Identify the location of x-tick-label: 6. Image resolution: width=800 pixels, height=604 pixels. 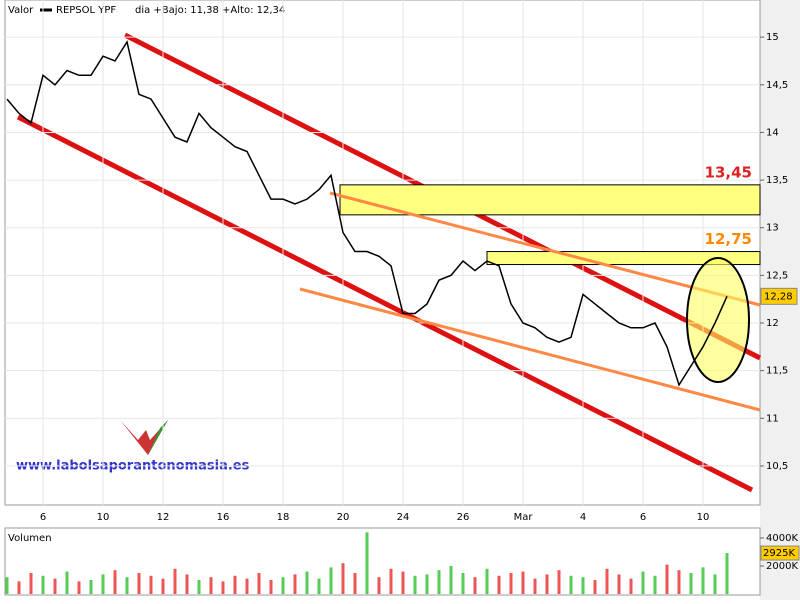
(643, 517).